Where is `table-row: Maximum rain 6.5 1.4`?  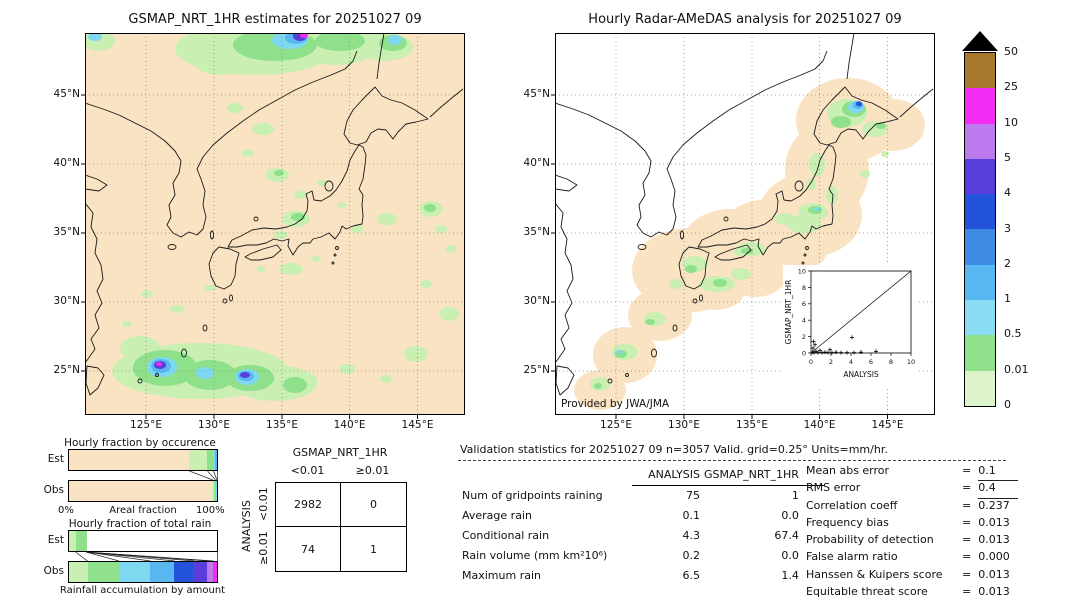
table-row: Maximum rain 6.5 1.4 is located at coordinates (630, 575).